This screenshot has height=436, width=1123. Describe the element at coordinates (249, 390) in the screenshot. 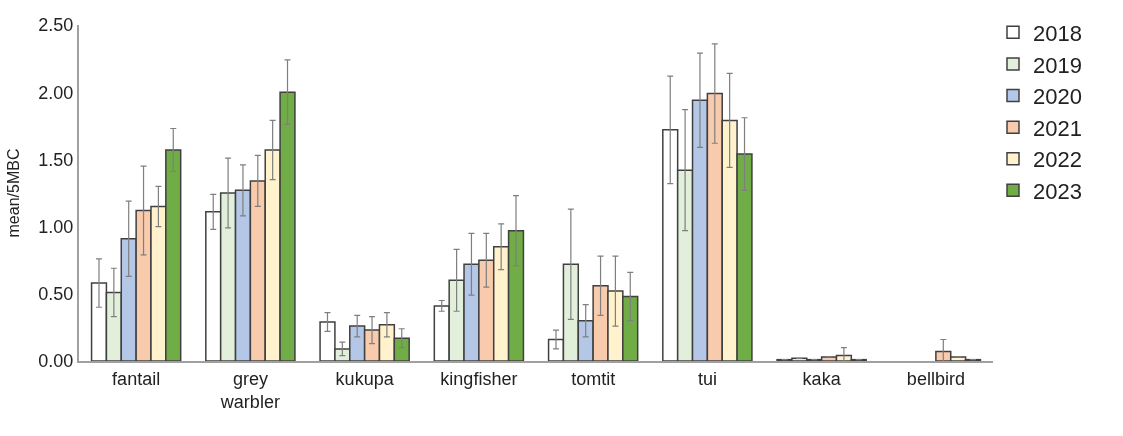

I see `x-tick-label: grey warbler` at that location.